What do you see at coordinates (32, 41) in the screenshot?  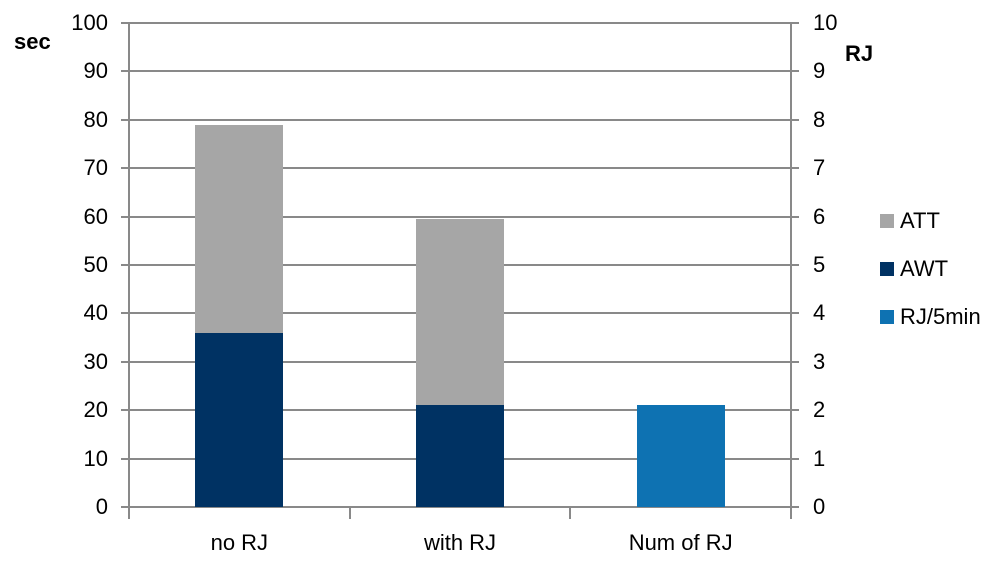 I see `left-axis-title: sec` at bounding box center [32, 41].